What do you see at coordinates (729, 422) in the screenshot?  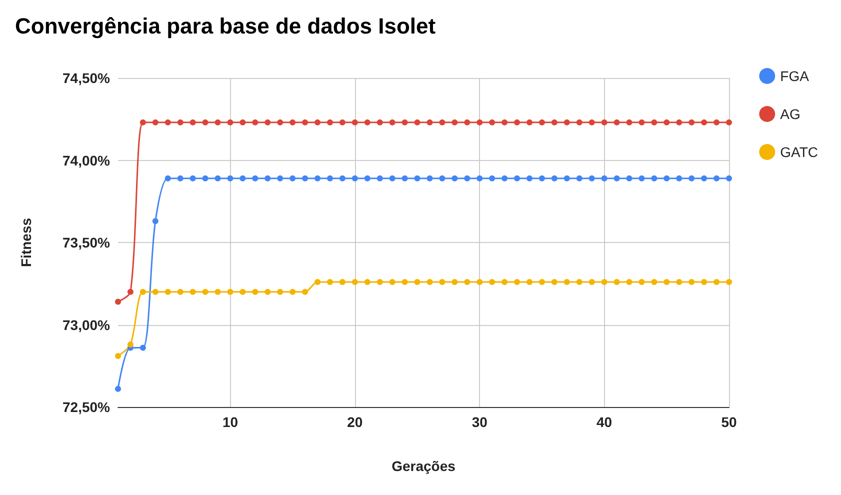 I see `x-tick-label: 50` at bounding box center [729, 422].